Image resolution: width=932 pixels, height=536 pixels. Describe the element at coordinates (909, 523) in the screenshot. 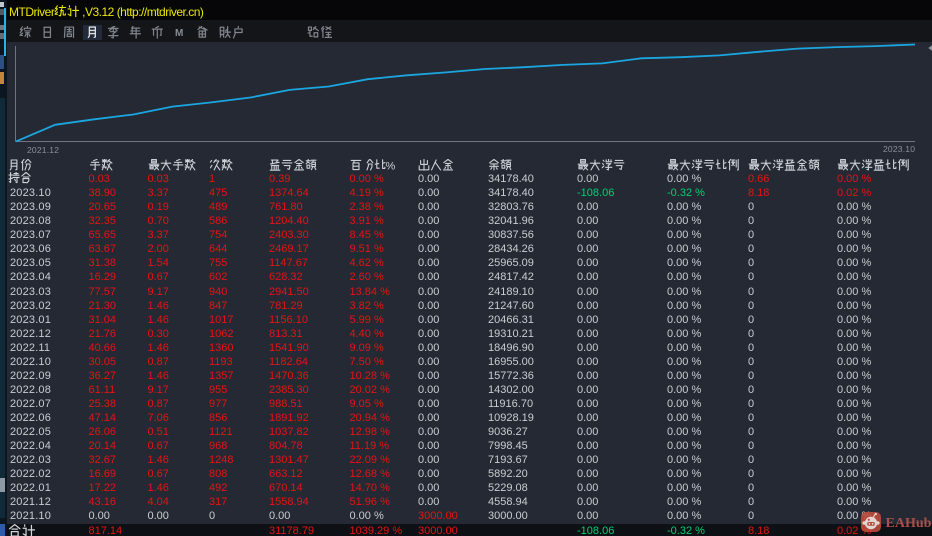

I see `svg-text: EAHub` at that location.